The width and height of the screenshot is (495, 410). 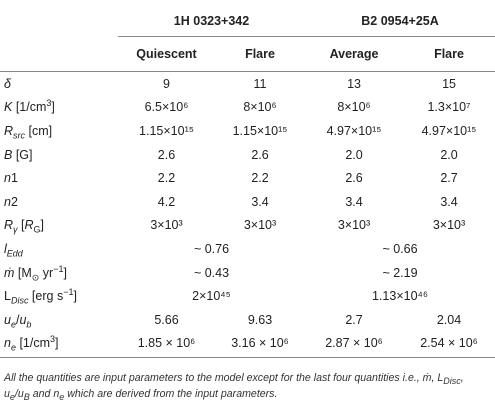 I want to click on label-part: ṁ, so click(x=9, y=272).